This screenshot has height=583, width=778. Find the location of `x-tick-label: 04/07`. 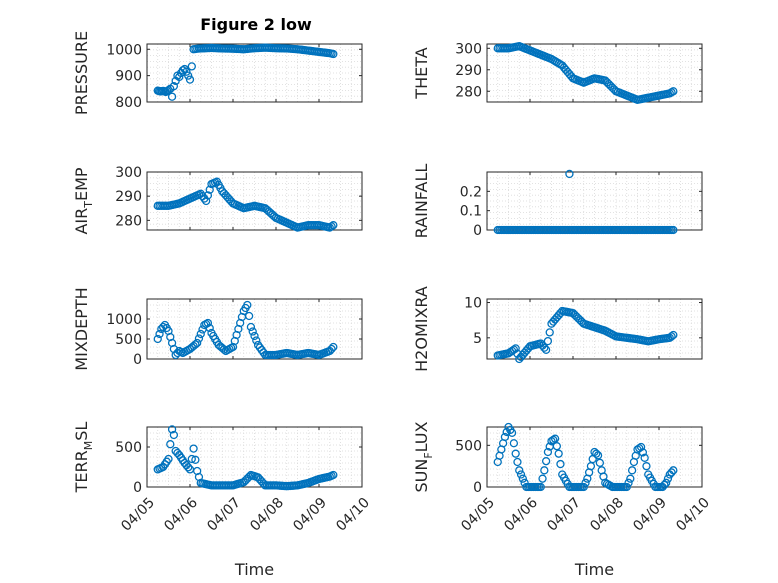

x-tick-label: 04/07 is located at coordinates (564, 515).